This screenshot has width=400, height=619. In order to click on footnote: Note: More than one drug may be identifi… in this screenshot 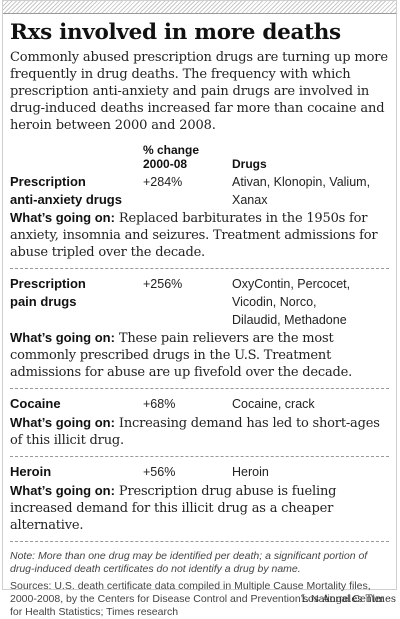, I will do `click(189, 562)`.